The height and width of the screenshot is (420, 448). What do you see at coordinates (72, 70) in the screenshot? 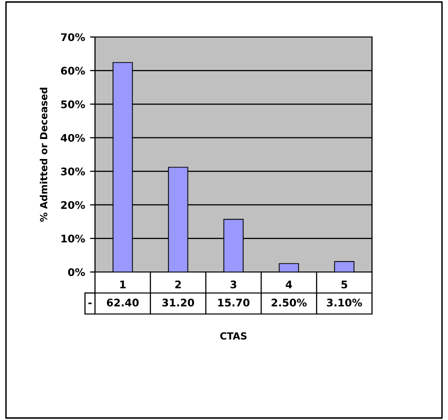
I see `y-tick-label: 60%` at bounding box center [72, 70].